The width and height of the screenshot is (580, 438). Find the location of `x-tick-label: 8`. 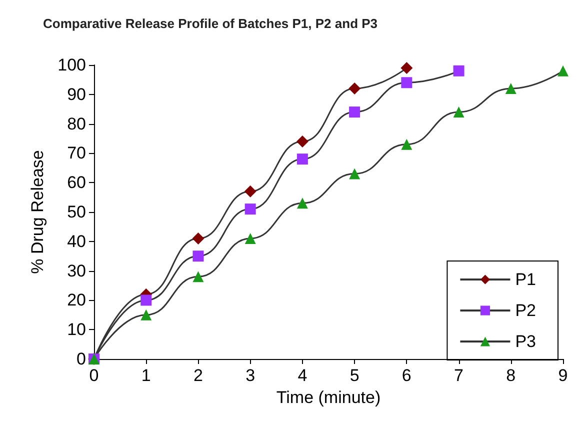

x-tick-label: 8 is located at coordinates (511, 375).